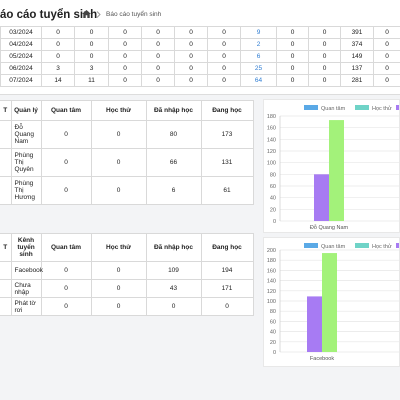  I want to click on value-cell: 25, so click(258, 68).